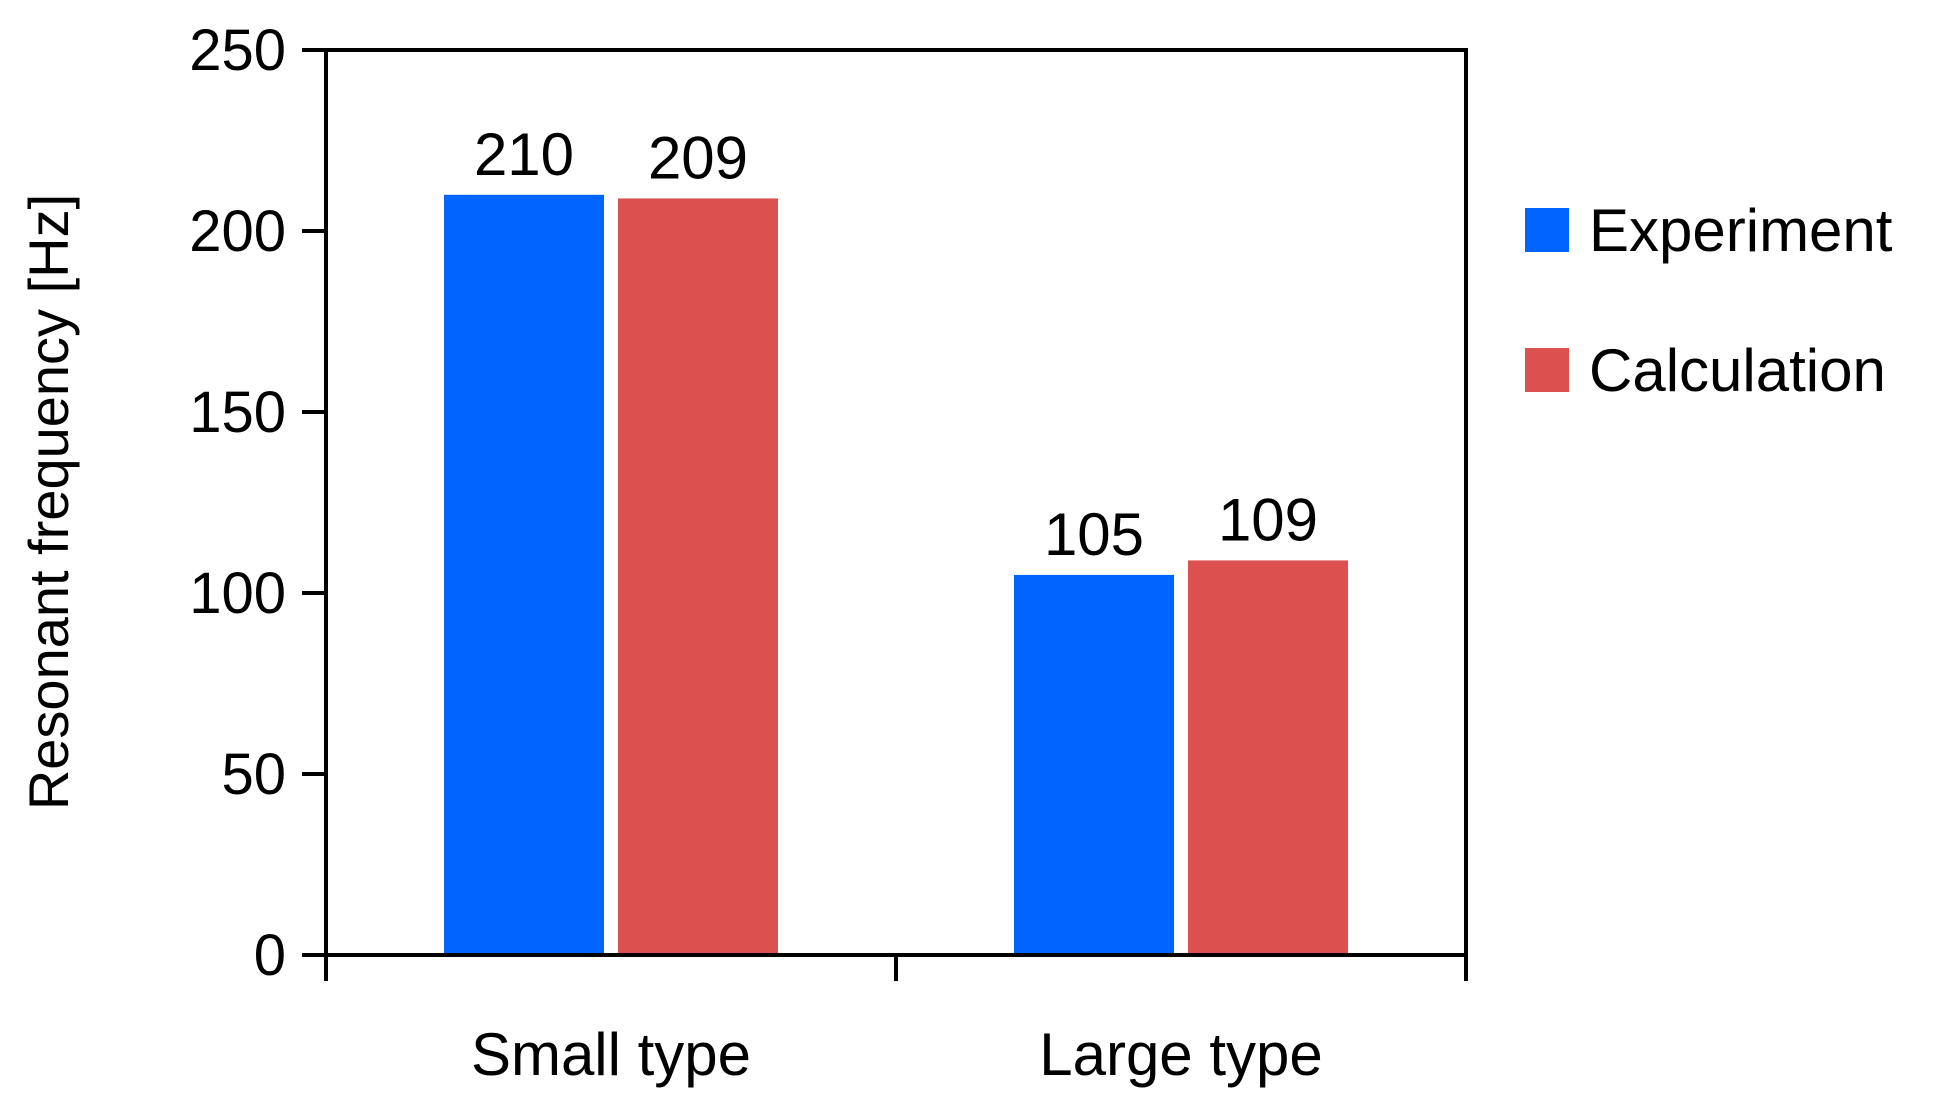 The width and height of the screenshot is (1953, 1102). I want to click on y-tick-label: 250, so click(237, 50).